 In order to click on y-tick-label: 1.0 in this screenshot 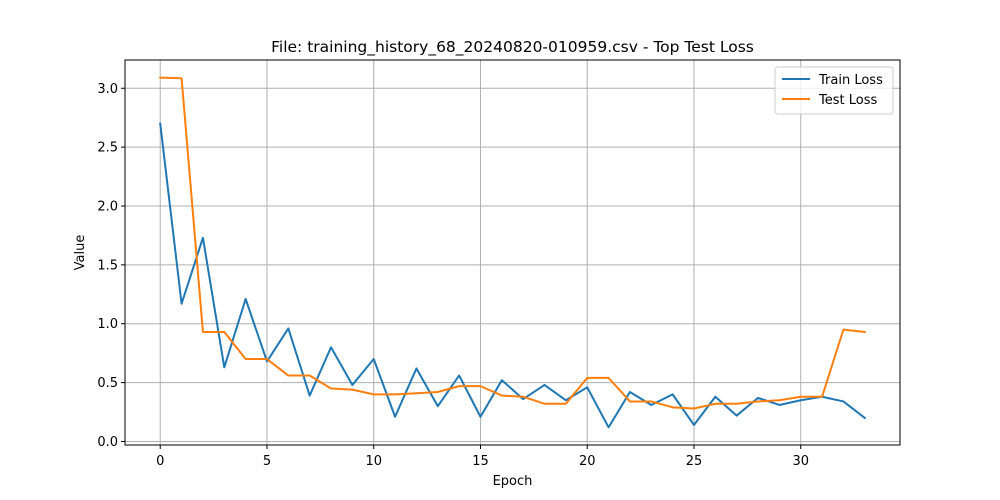, I will do `click(107, 324)`.